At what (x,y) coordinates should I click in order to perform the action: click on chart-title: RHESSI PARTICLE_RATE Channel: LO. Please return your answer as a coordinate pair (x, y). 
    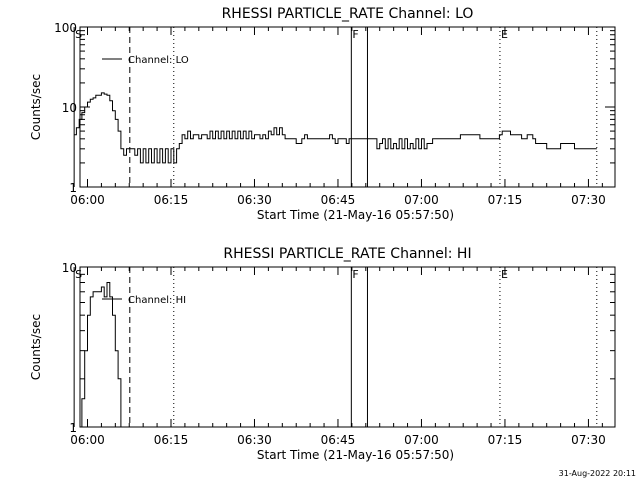
    Looking at the image, I should click on (348, 14).